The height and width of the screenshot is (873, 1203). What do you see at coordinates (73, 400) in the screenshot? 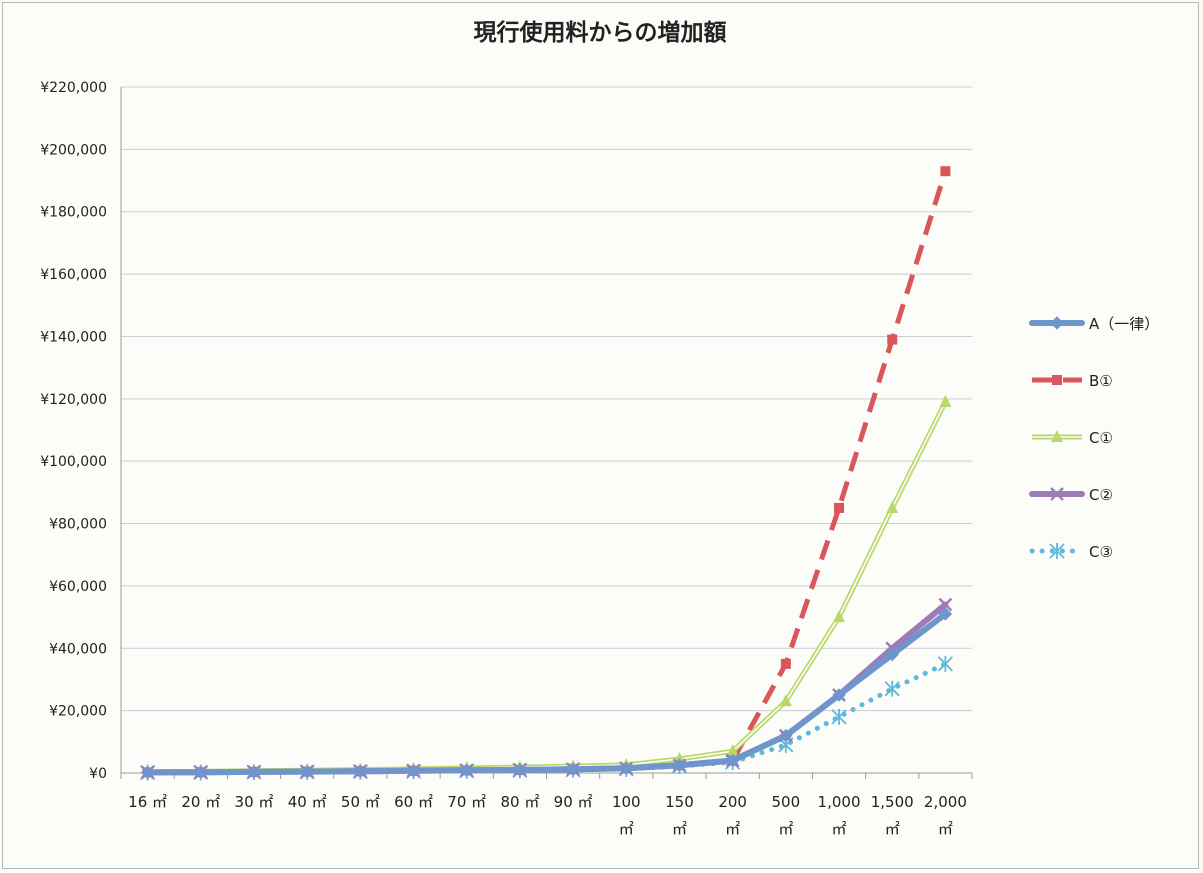
I see `y-tick-label: ¥120,000` at bounding box center [73, 400].